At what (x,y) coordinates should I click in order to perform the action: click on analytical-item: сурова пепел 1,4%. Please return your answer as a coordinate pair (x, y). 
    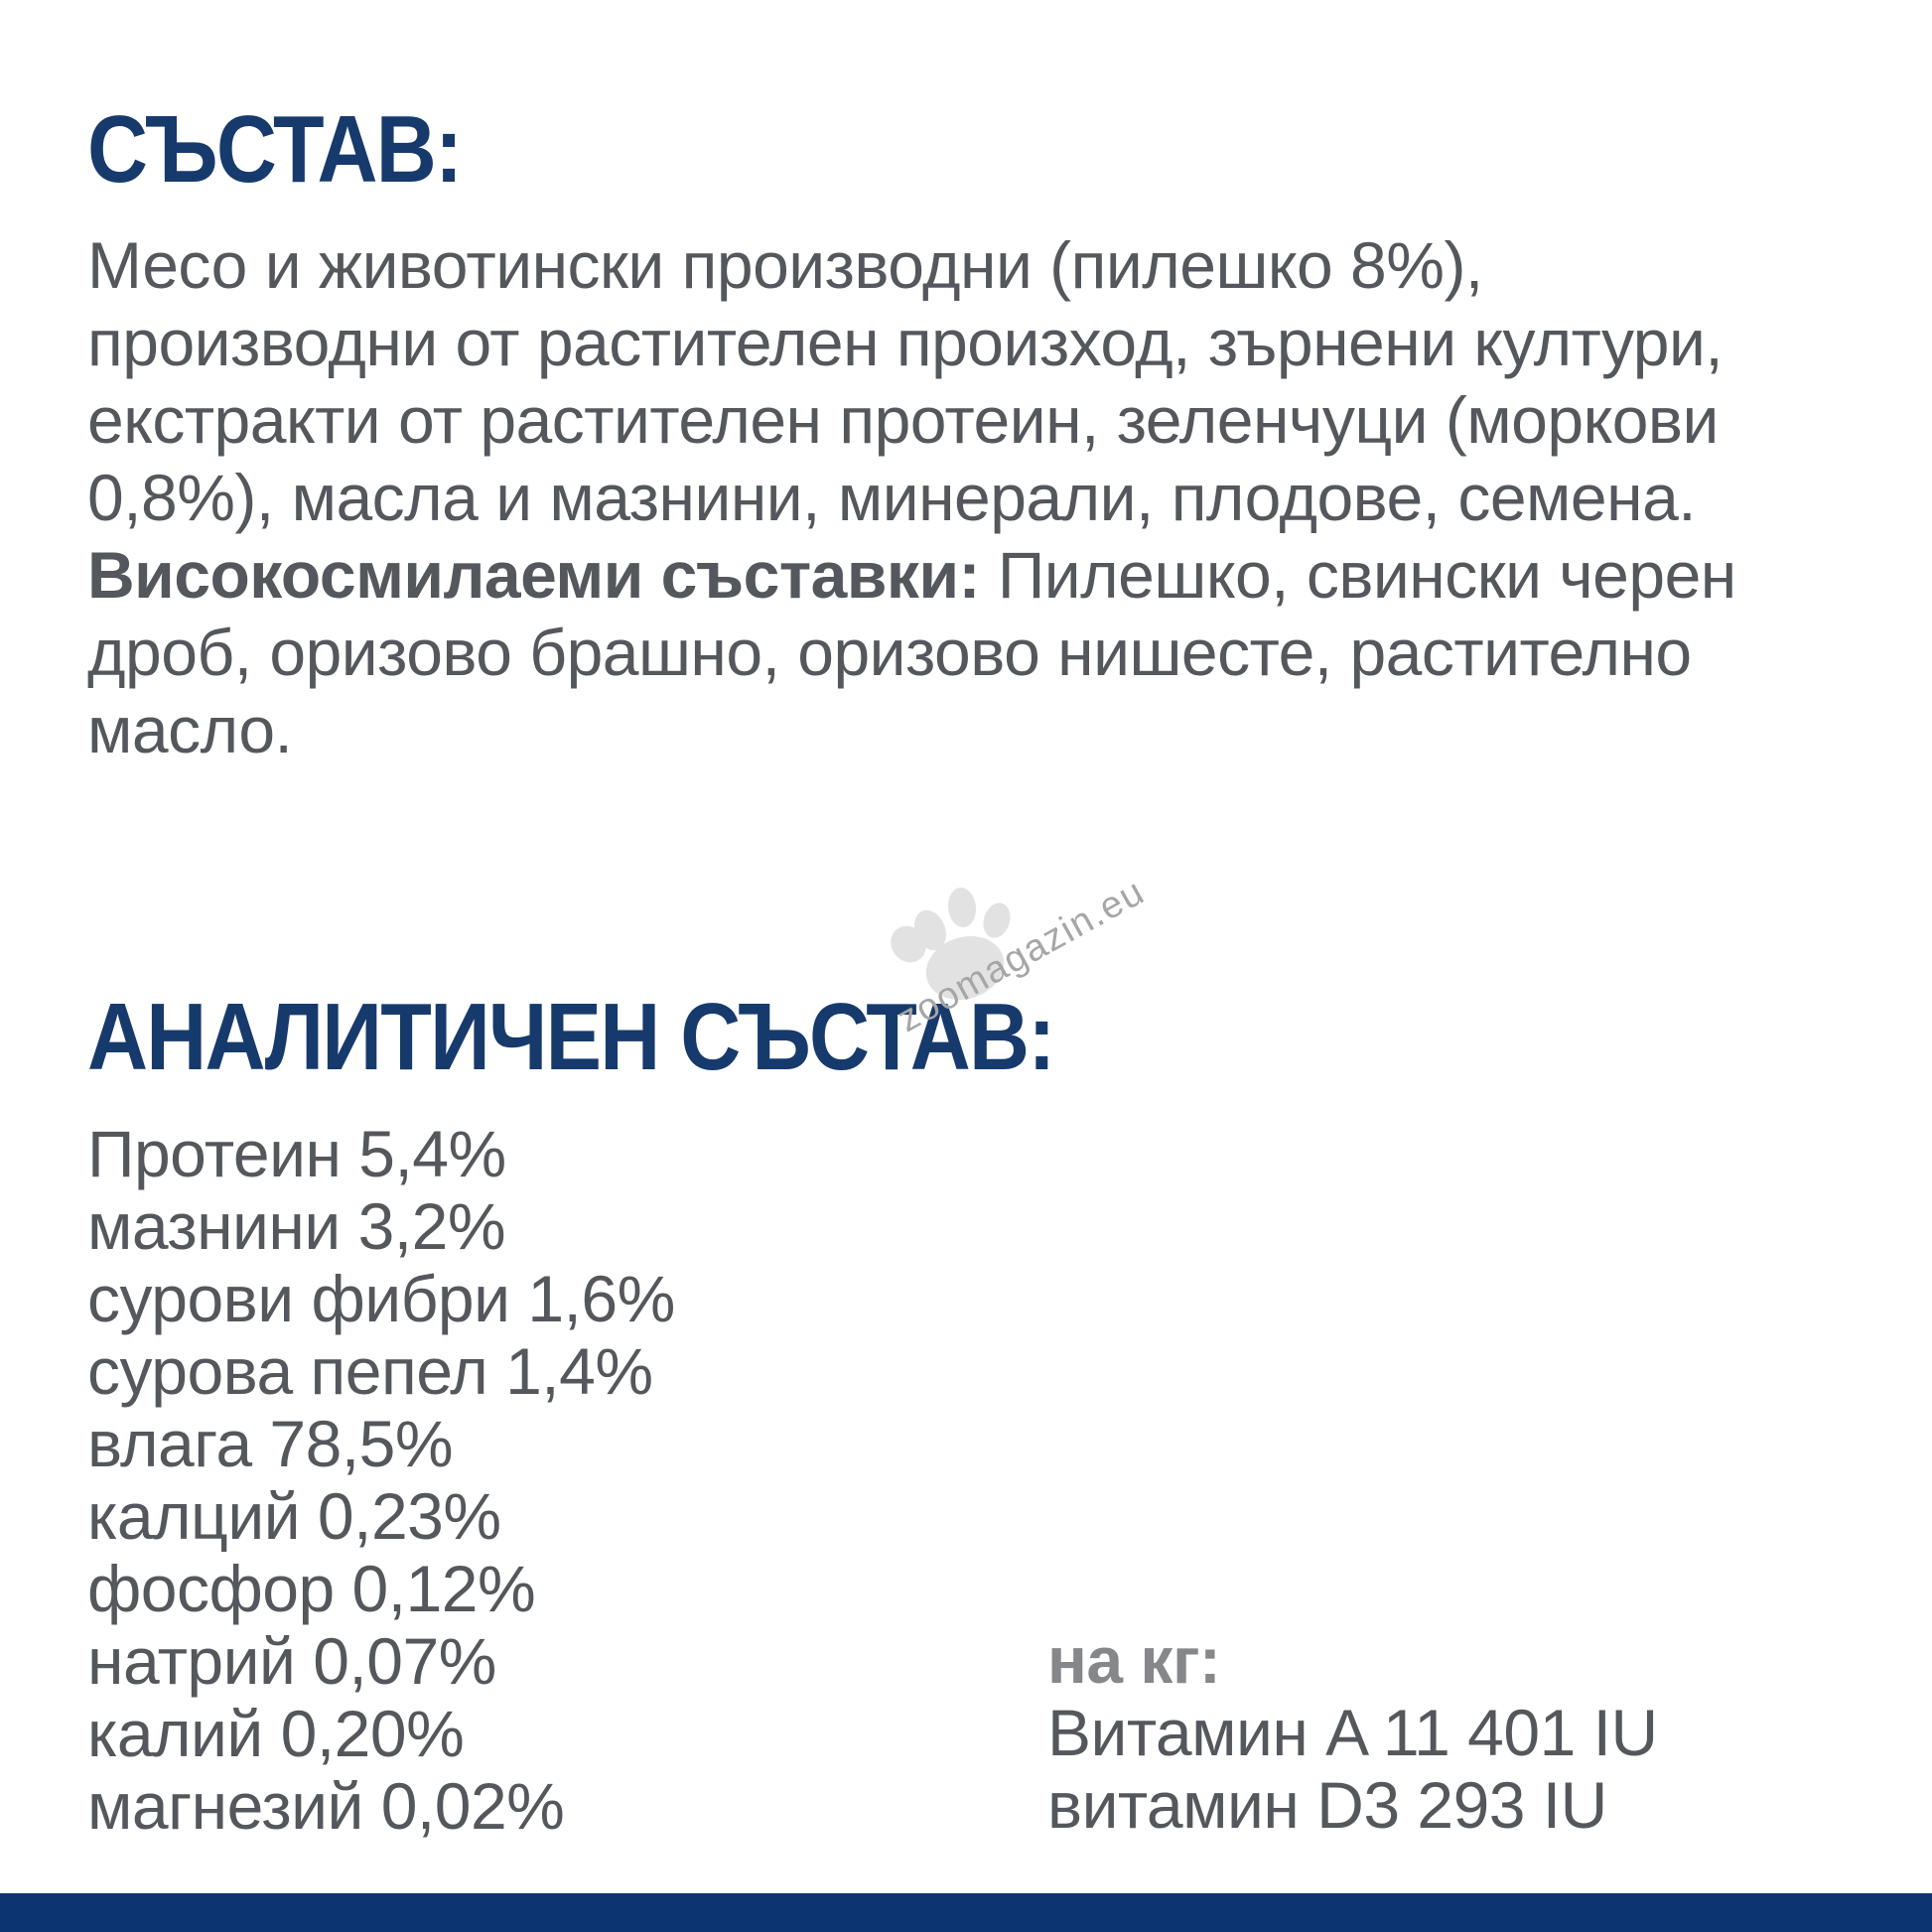
    Looking at the image, I should click on (370, 1371).